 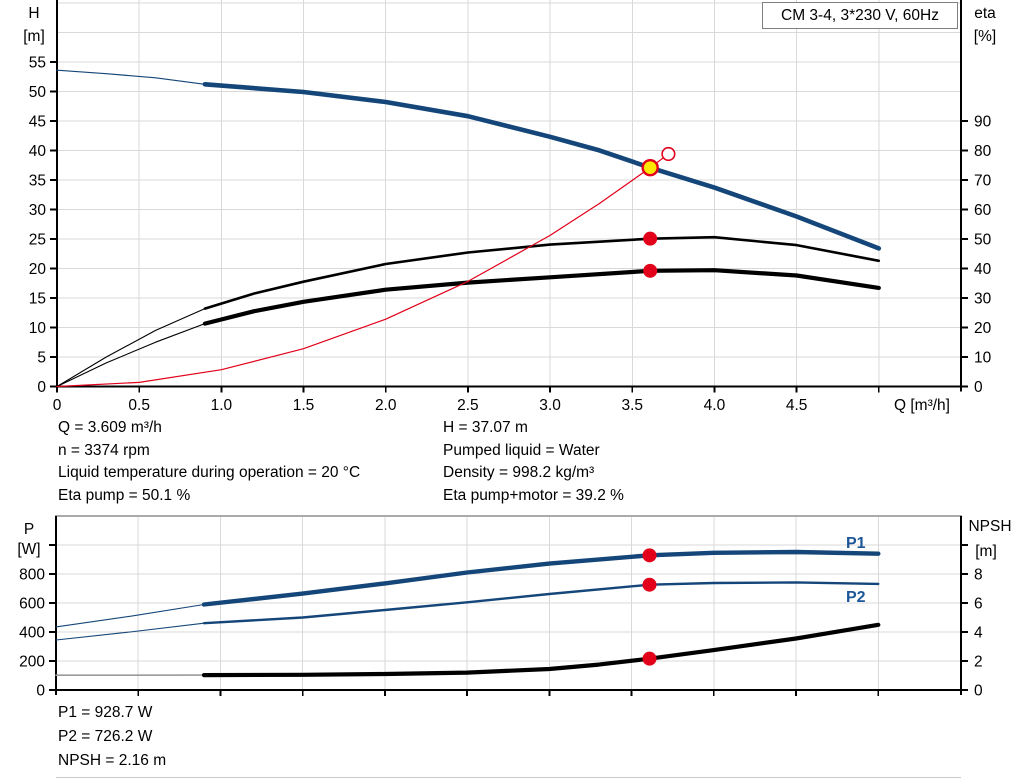 What do you see at coordinates (38, 151) in the screenshot?
I see `left-tick-label: 40` at bounding box center [38, 151].